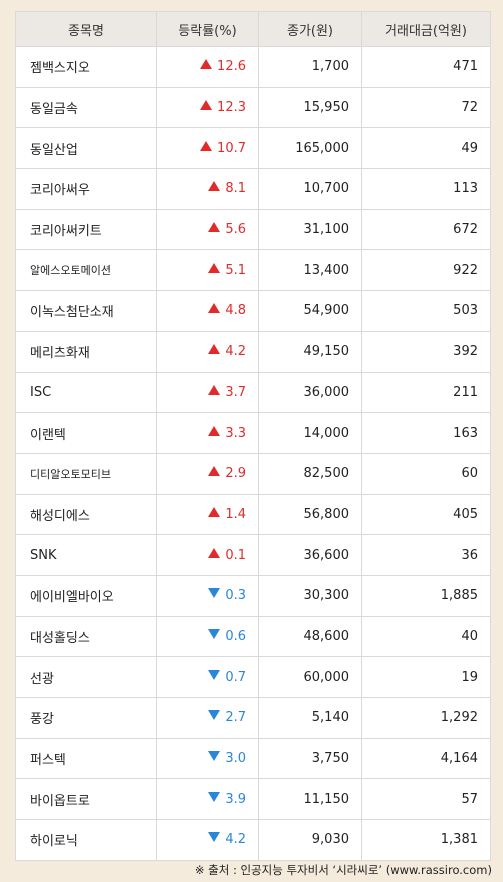 The height and width of the screenshot is (882, 503). I want to click on close-price: 36,000, so click(310, 392).